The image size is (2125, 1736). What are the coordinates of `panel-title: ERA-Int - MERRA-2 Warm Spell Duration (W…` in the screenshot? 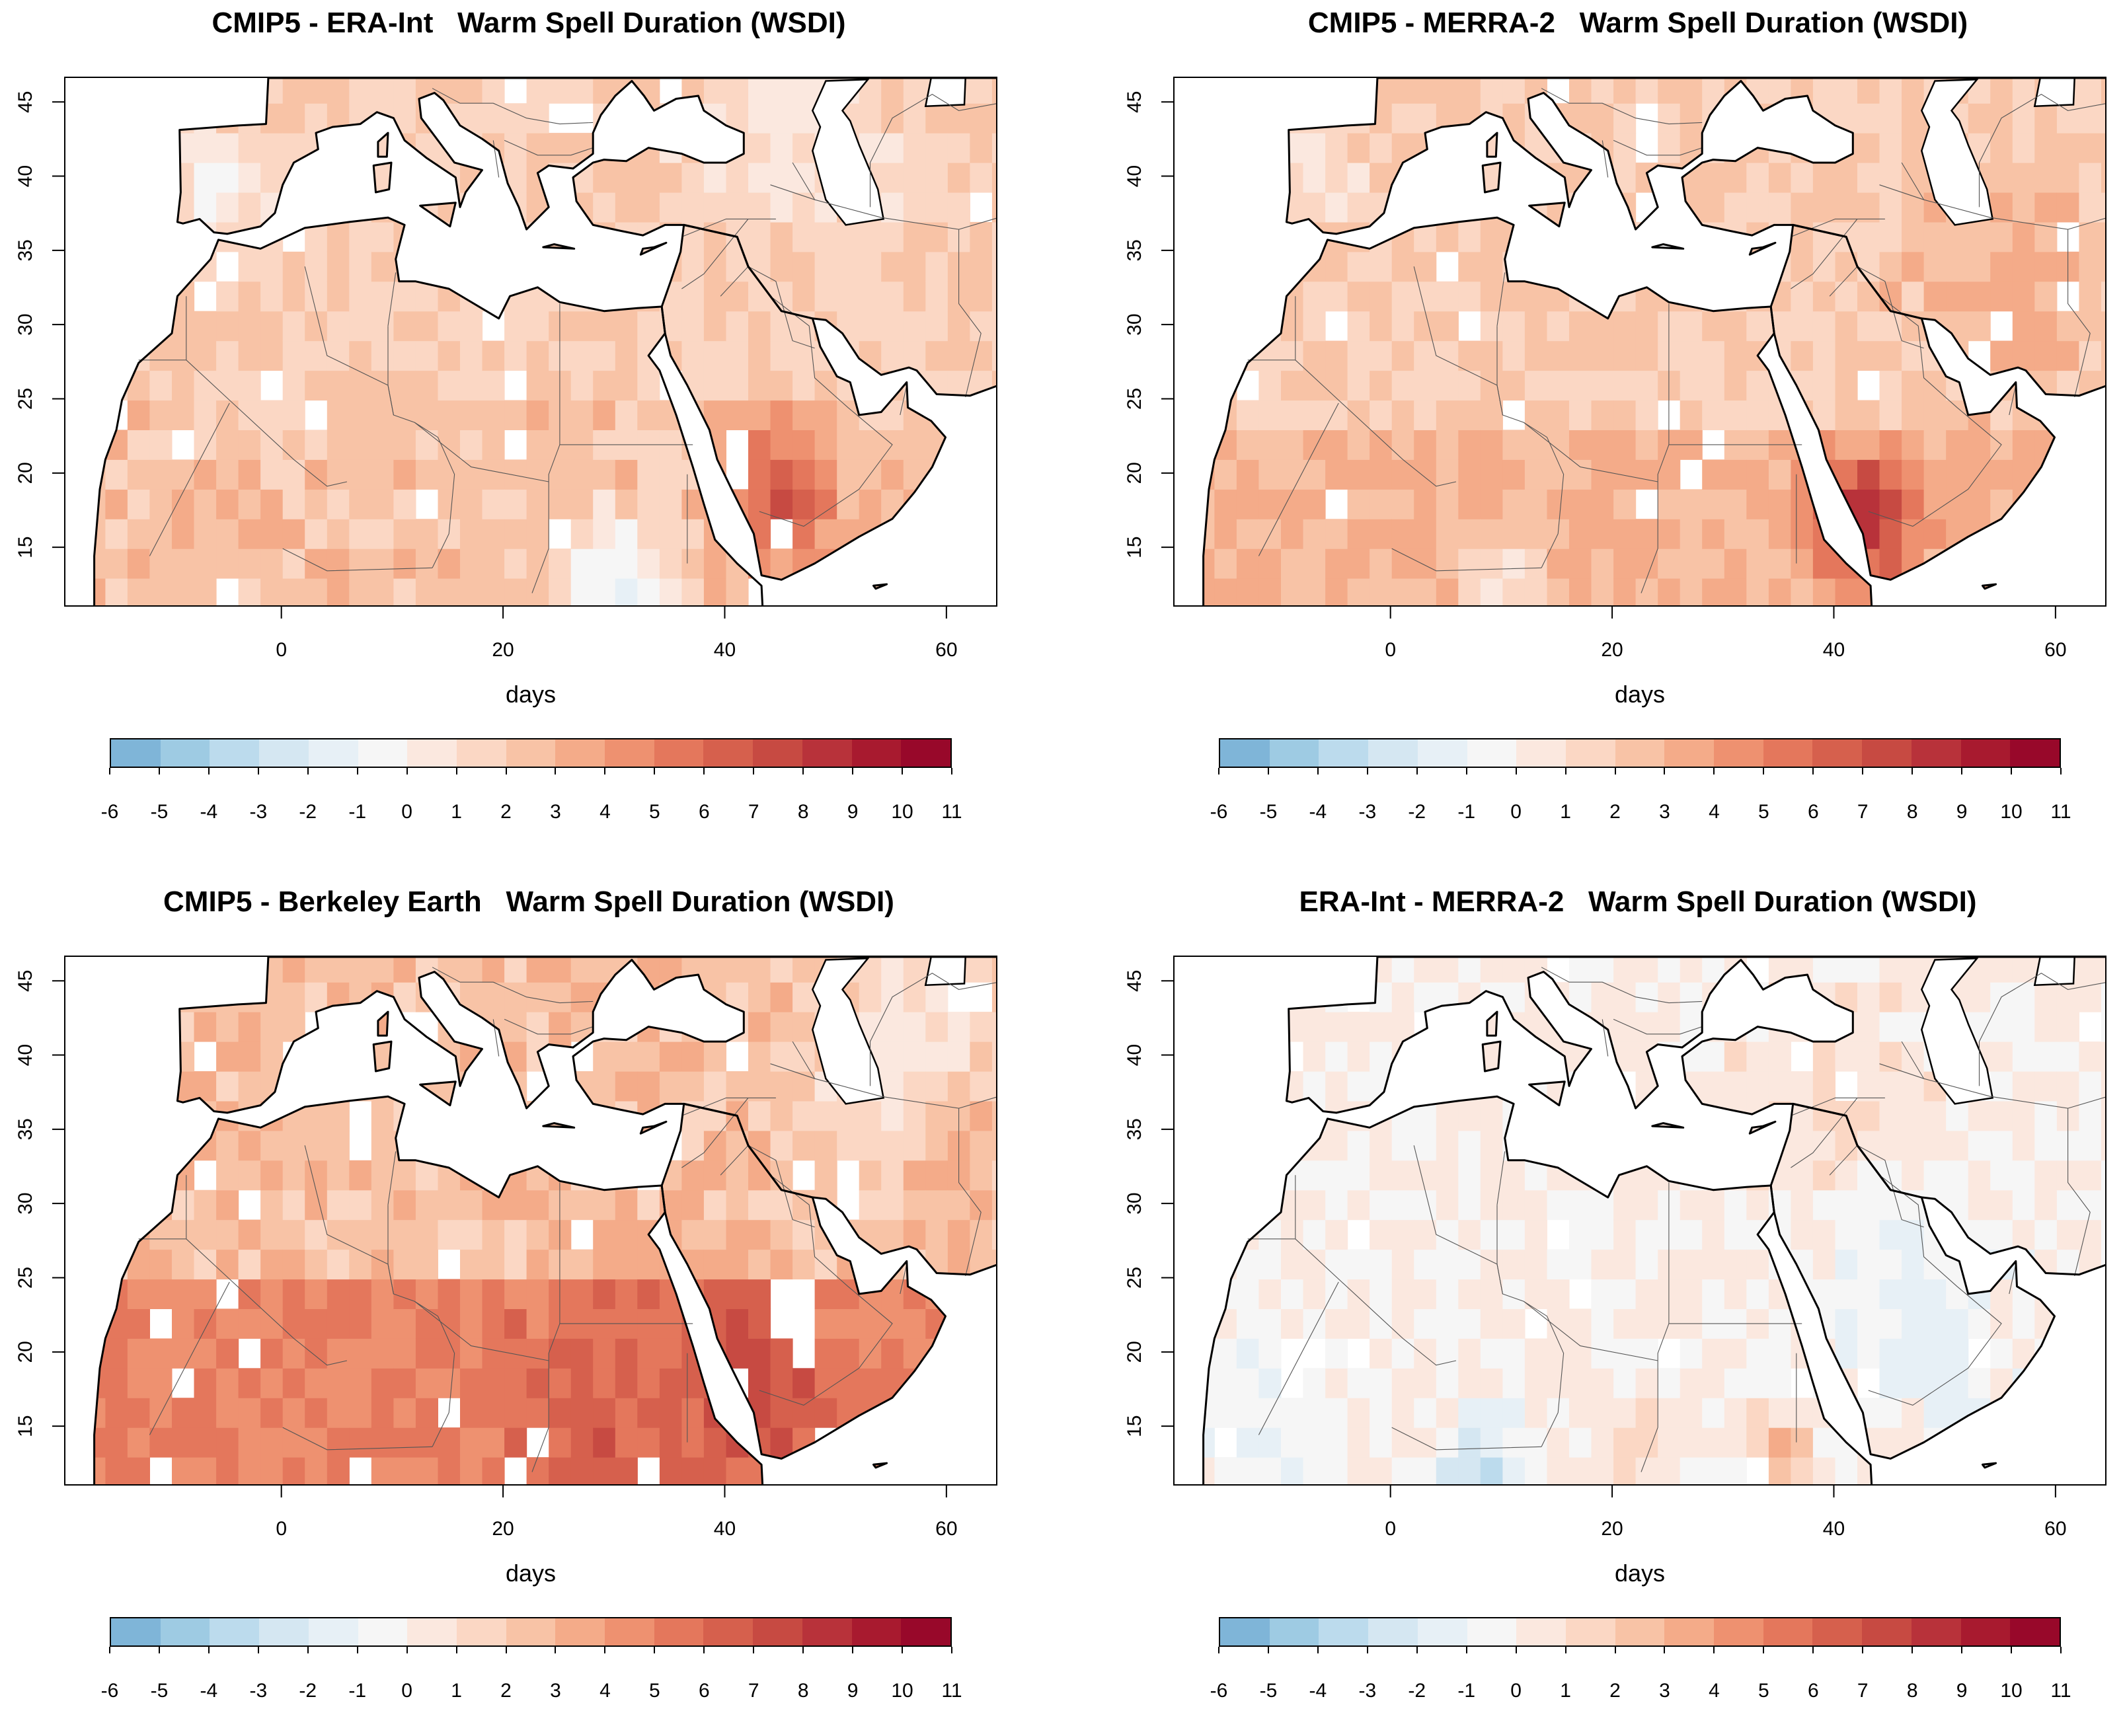 It's located at (1638, 902).